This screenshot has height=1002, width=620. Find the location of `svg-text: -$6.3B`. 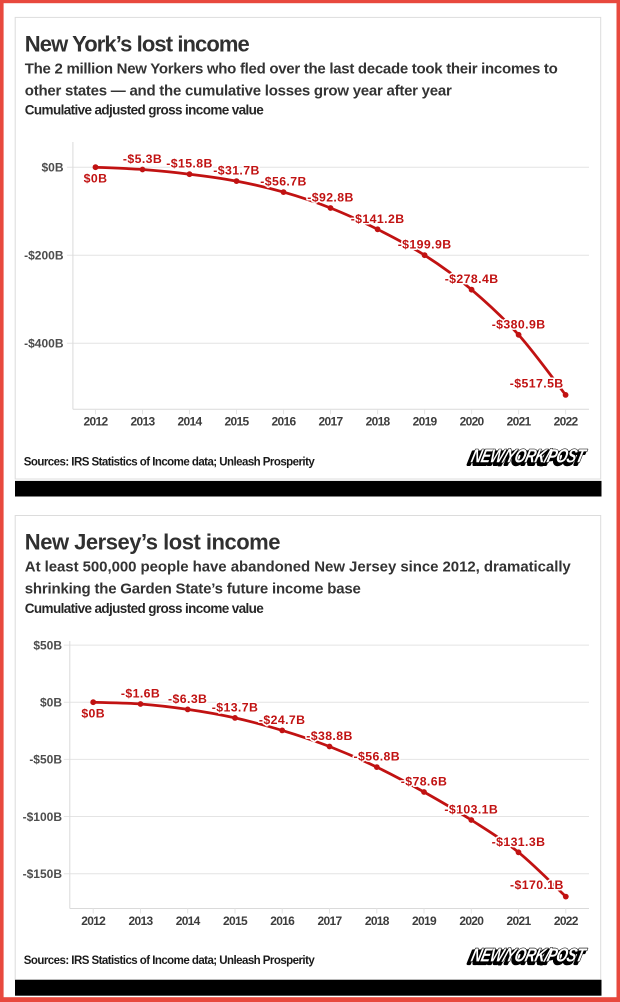

svg-text: -$6.3B is located at coordinates (187, 699).